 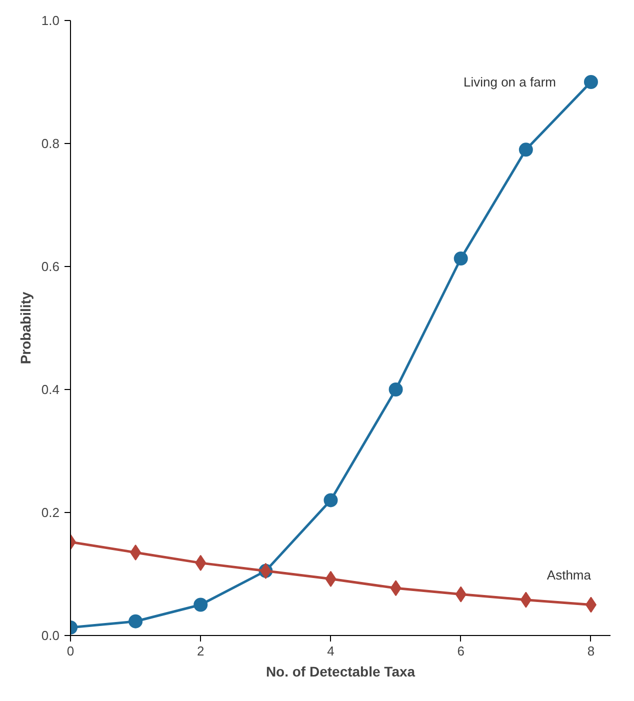 I want to click on y-tick-label: 0.0, so click(x=50, y=635).